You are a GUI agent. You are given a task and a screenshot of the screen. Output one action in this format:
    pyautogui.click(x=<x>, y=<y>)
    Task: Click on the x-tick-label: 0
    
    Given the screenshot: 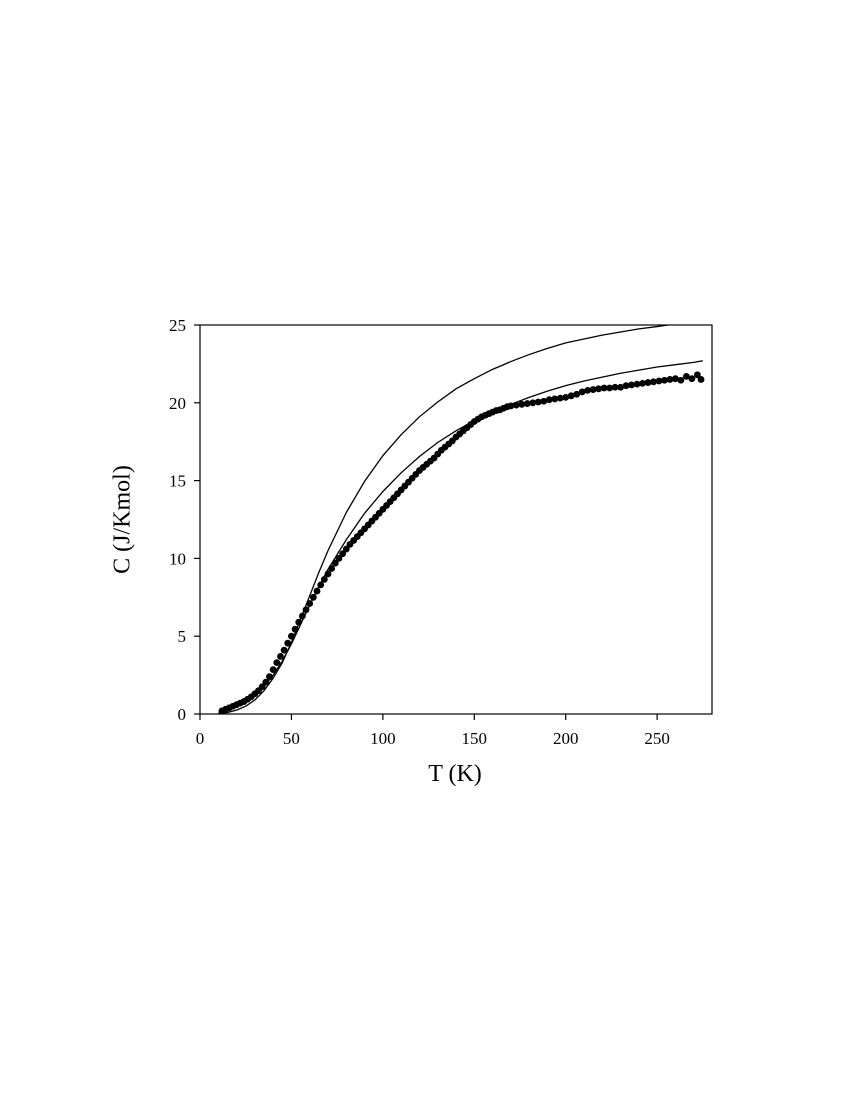 What is the action you would take?
    pyautogui.click(x=200, y=738)
    